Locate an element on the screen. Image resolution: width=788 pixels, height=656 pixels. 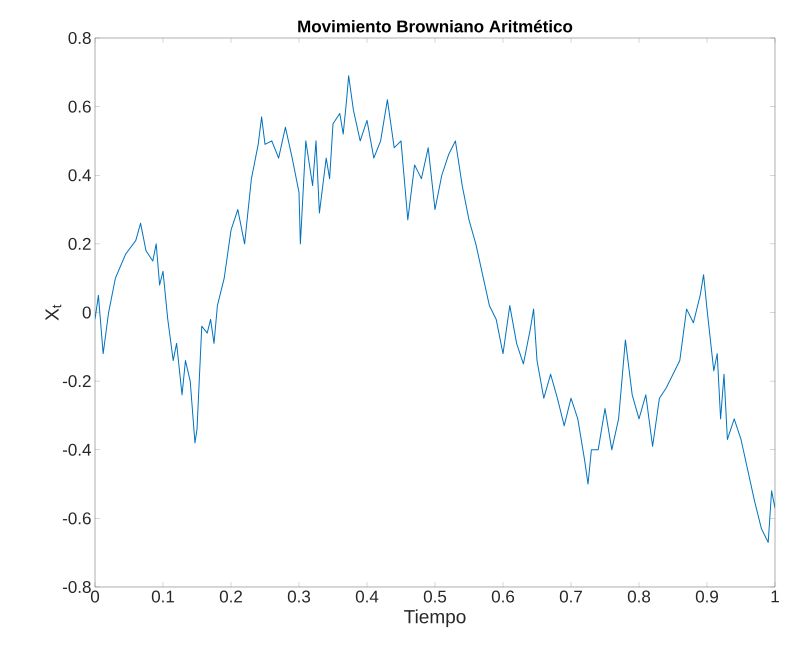
chart-title: Movimiento Browniano Aritmético is located at coordinates (435, 26).